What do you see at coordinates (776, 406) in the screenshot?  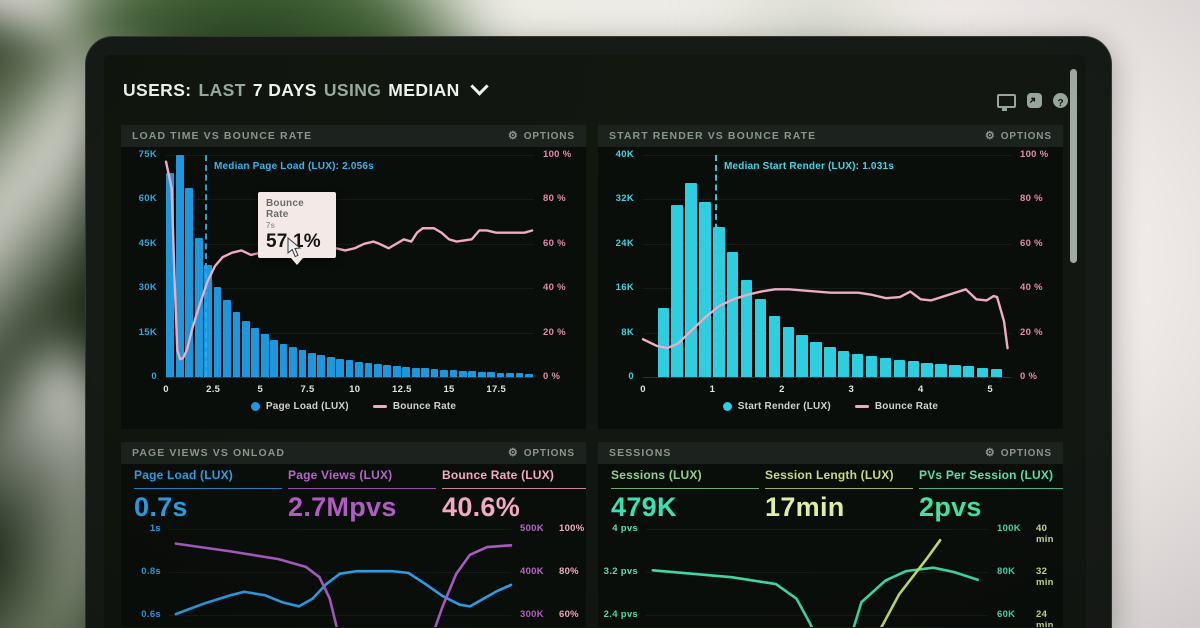 I see `legend-item-start-render-lux: Start Render (LUX)` at bounding box center [776, 406].